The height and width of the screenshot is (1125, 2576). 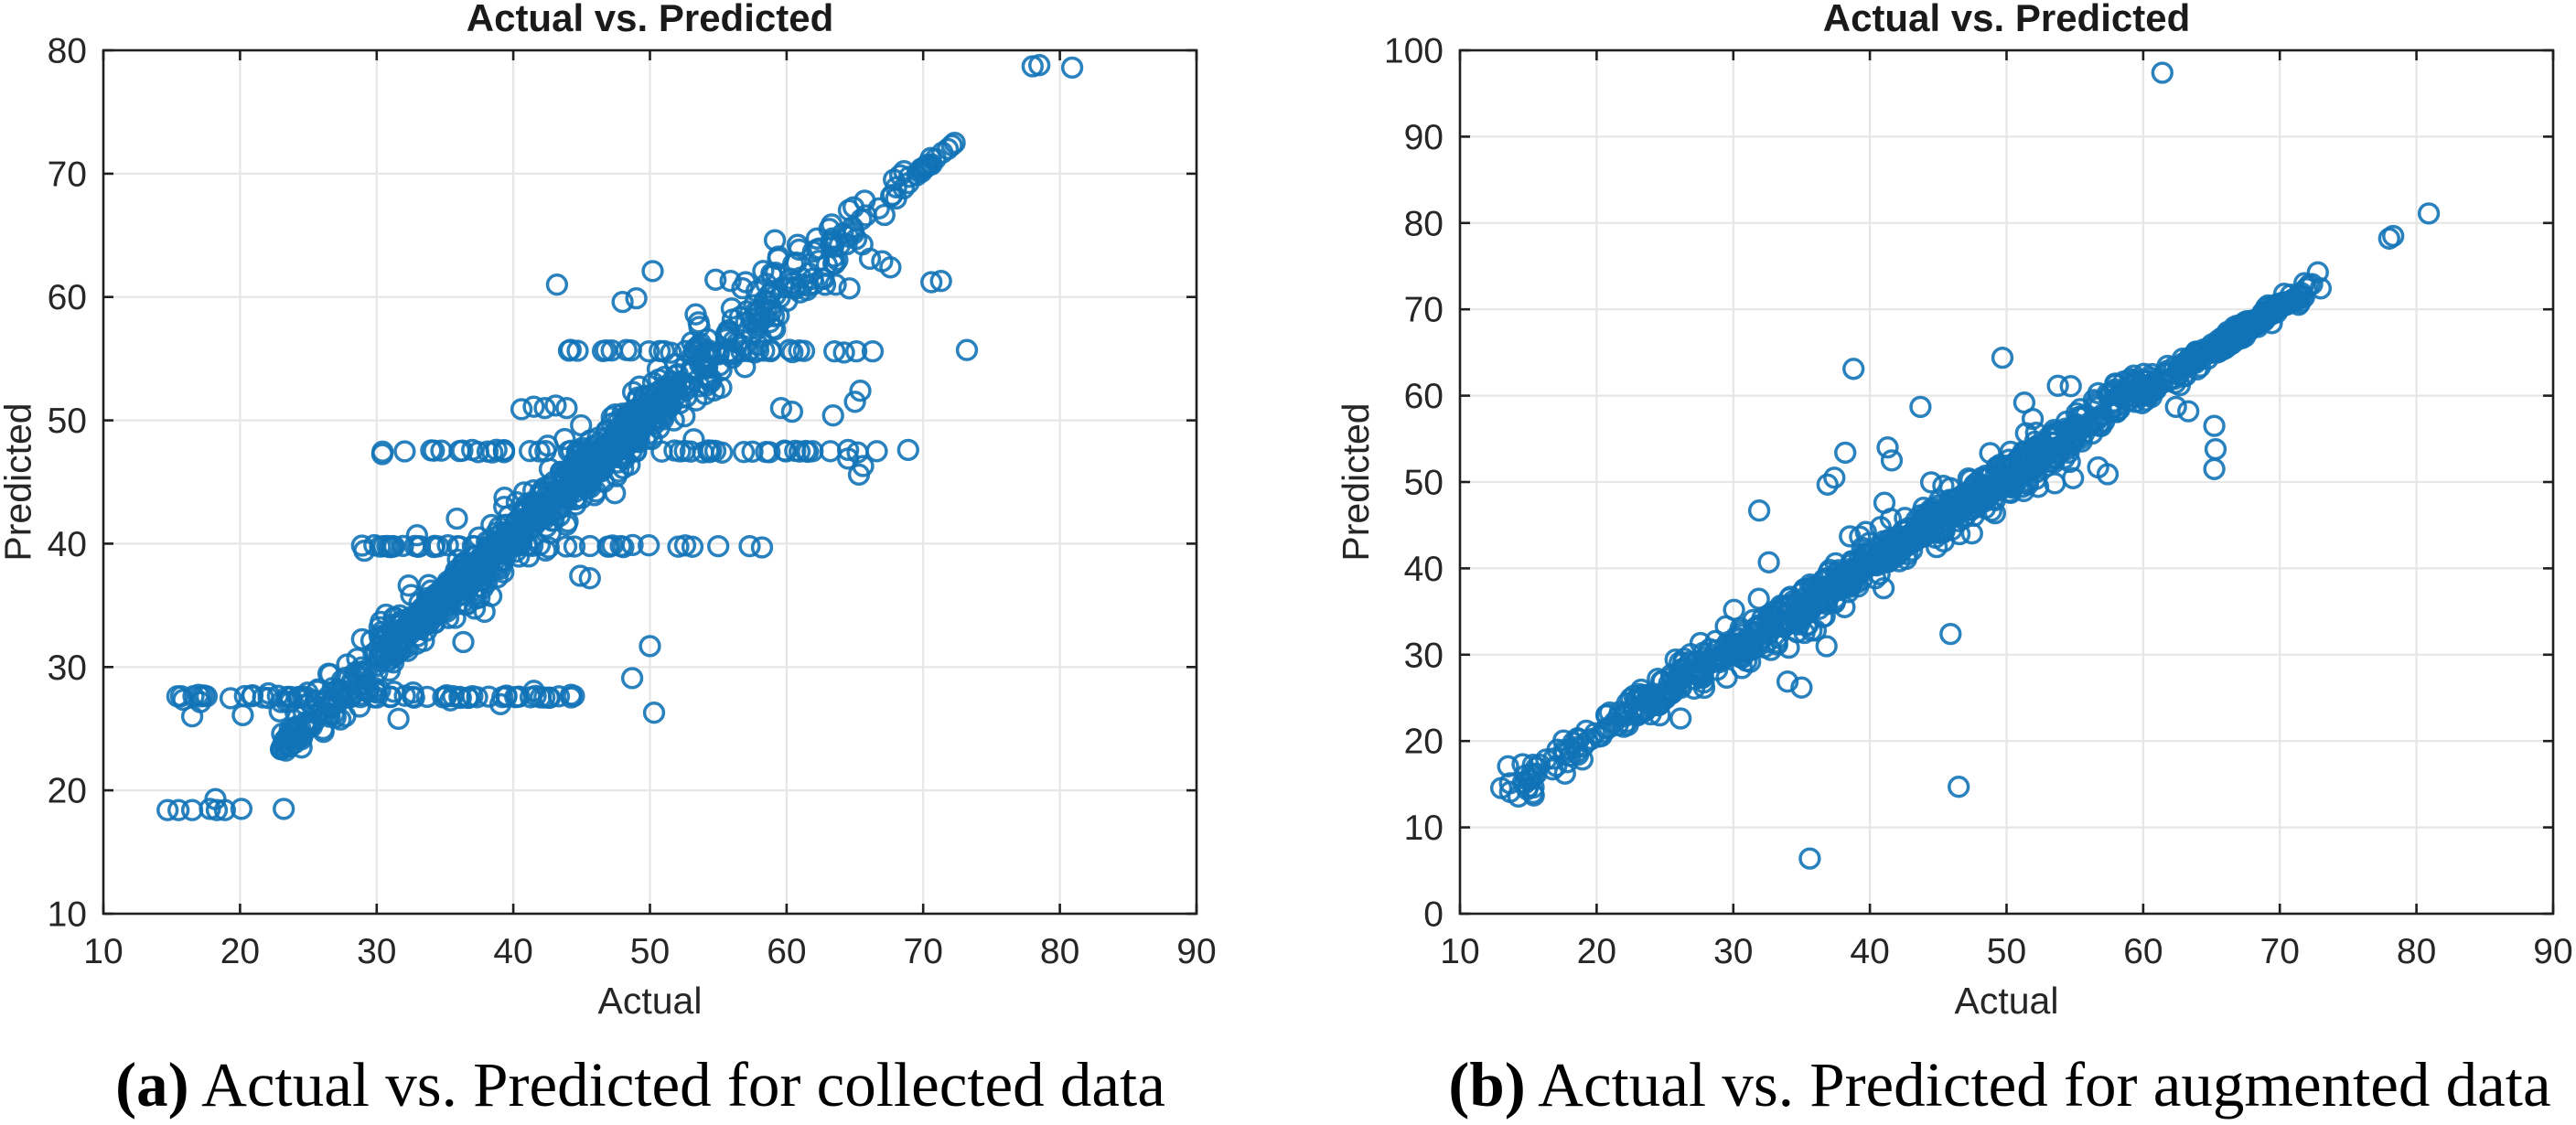 What do you see at coordinates (1414, 51) in the screenshot?
I see `svg-text: 100` at bounding box center [1414, 51].